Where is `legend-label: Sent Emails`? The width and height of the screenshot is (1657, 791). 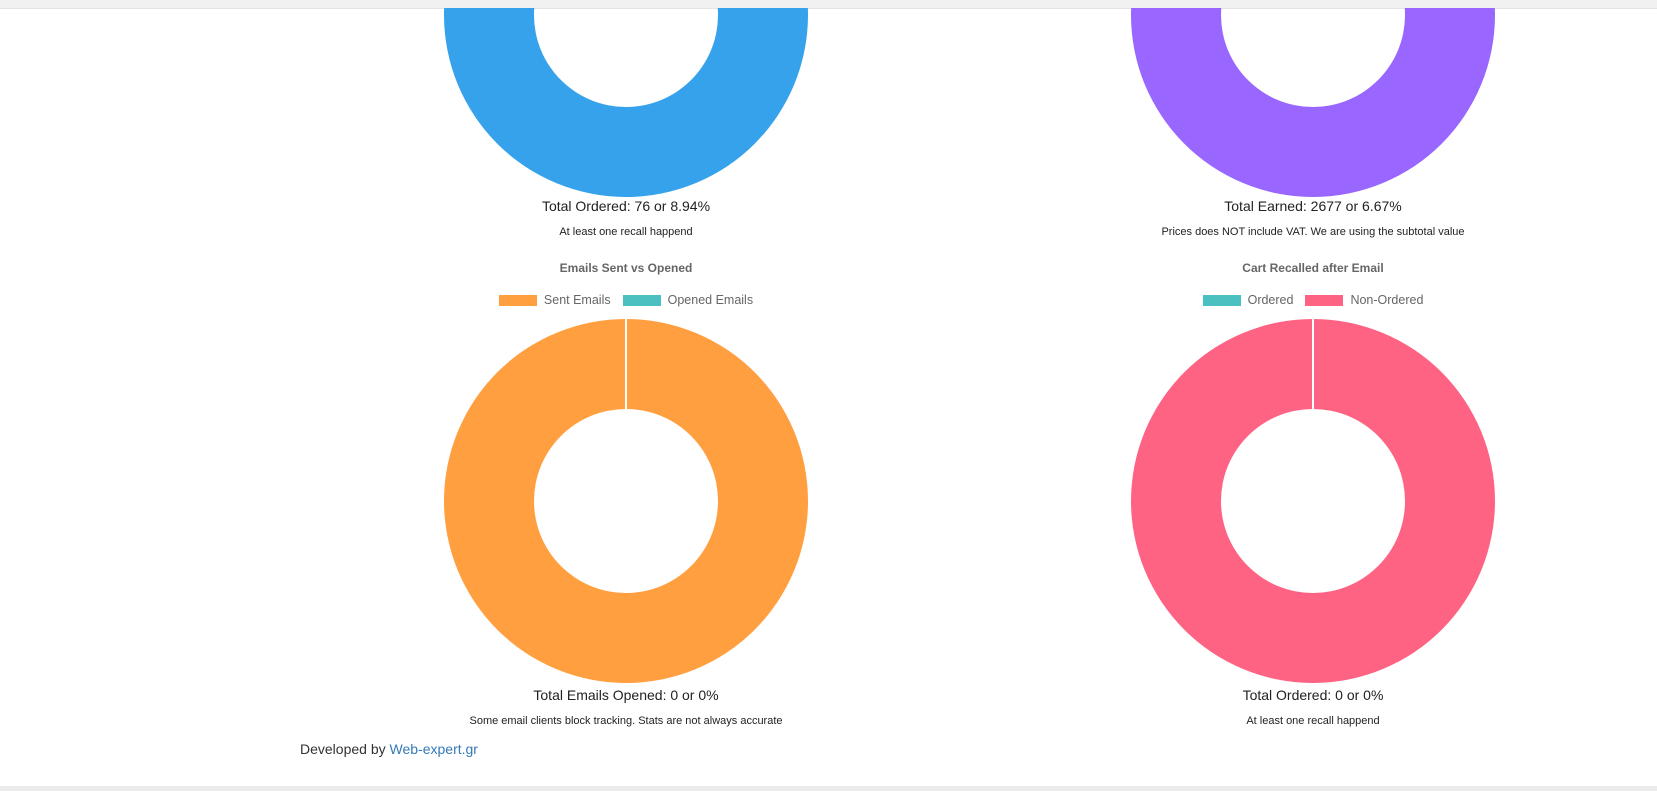 legend-label: Sent Emails is located at coordinates (577, 300).